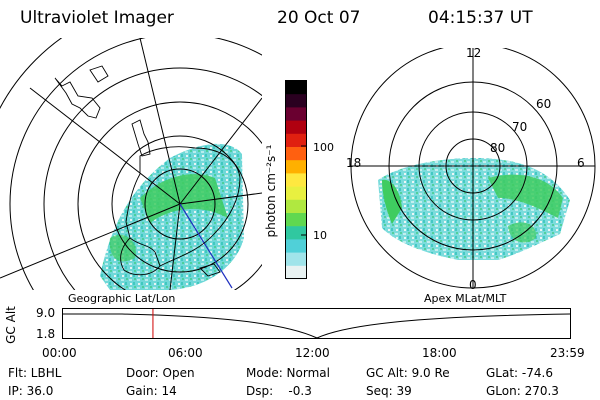  Describe the element at coordinates (408, 373) in the screenshot. I see `gc-alt-info: GC Alt: 9.0 Re` at that location.